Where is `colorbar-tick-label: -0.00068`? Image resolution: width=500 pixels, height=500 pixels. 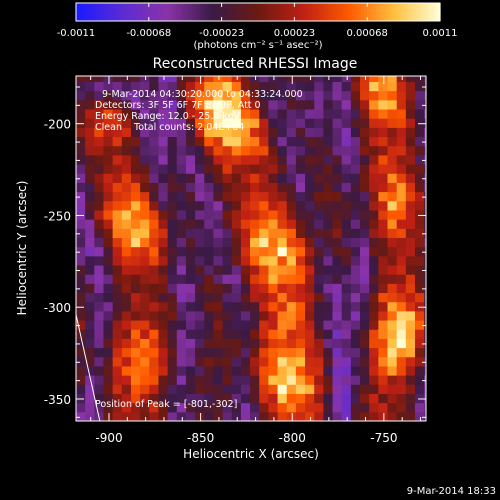 colorbar-tick-label: -0.00068 is located at coordinates (148, 33).